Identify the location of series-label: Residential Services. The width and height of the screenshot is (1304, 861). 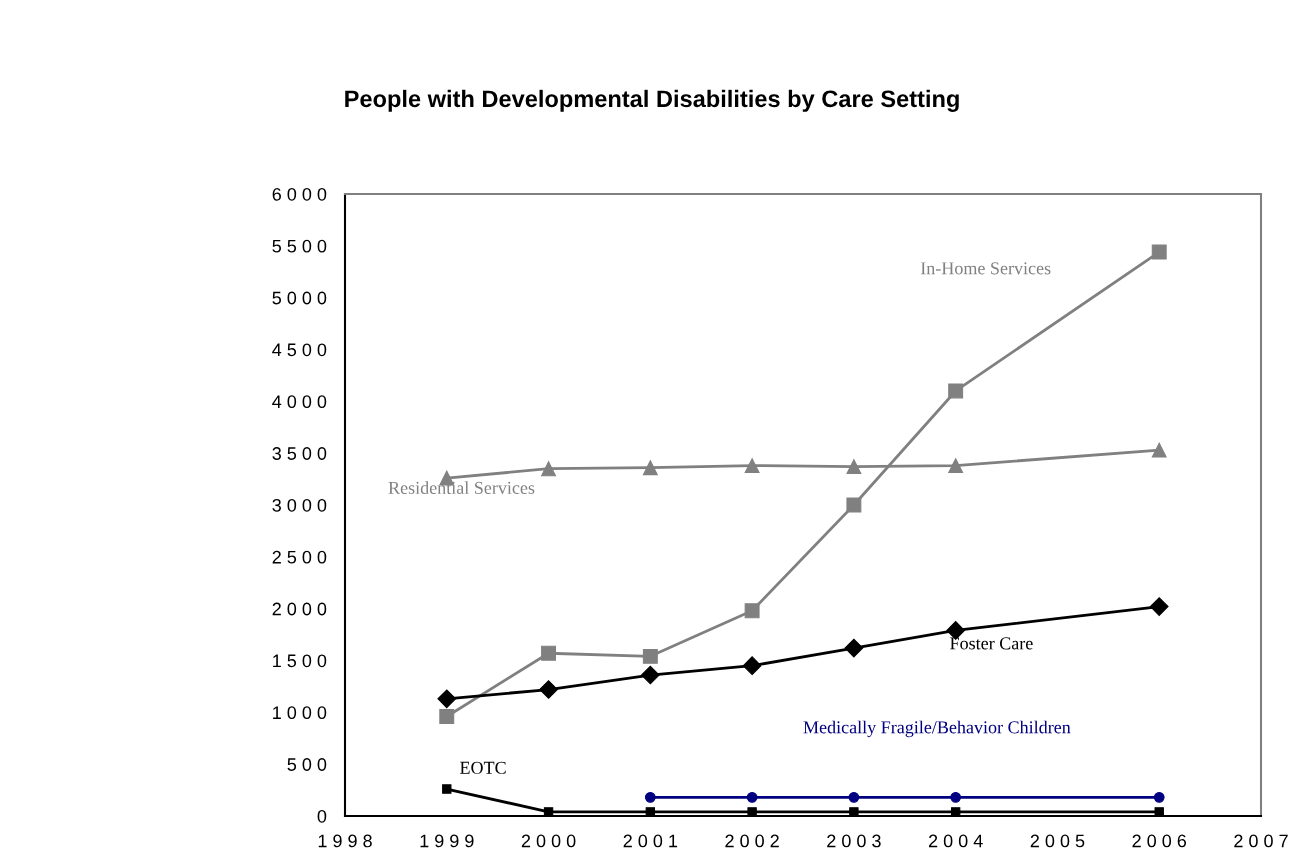
(461, 487).